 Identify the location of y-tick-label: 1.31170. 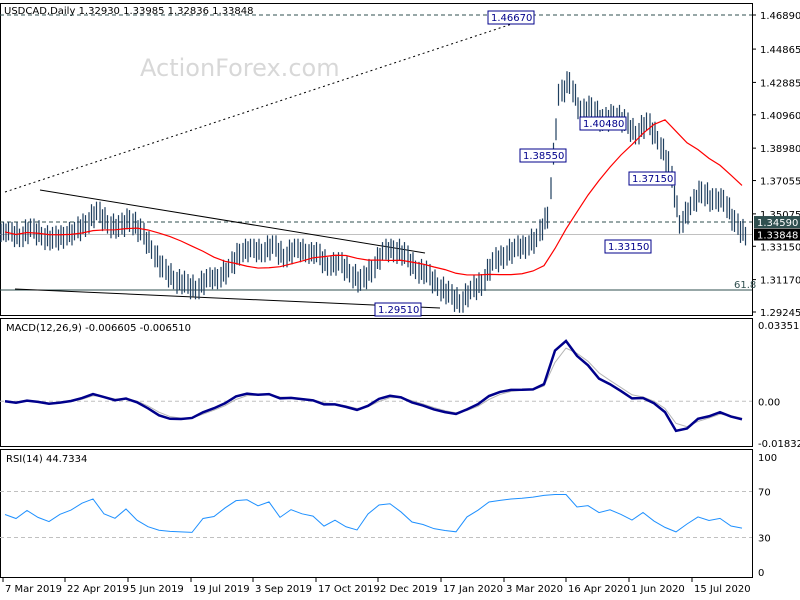
(780, 281).